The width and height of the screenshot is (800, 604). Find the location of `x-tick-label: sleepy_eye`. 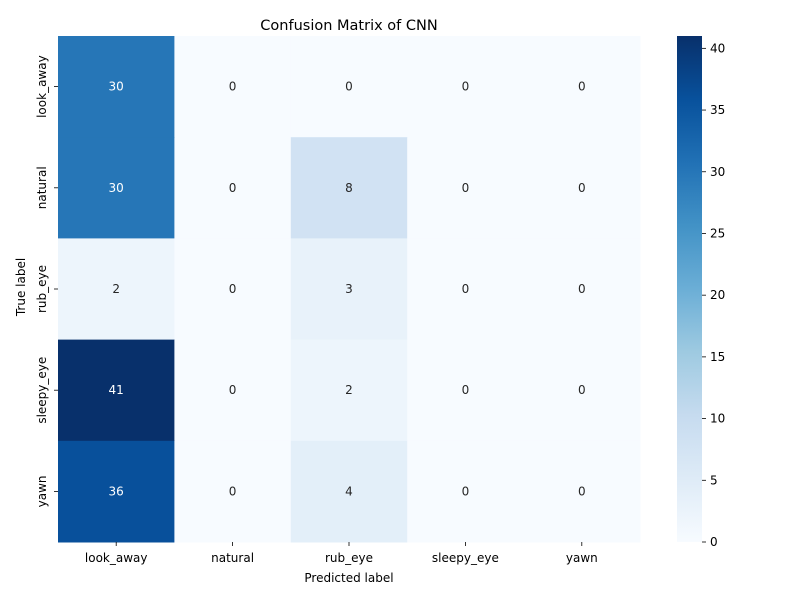

x-tick-label: sleepy_eye is located at coordinates (465, 558).